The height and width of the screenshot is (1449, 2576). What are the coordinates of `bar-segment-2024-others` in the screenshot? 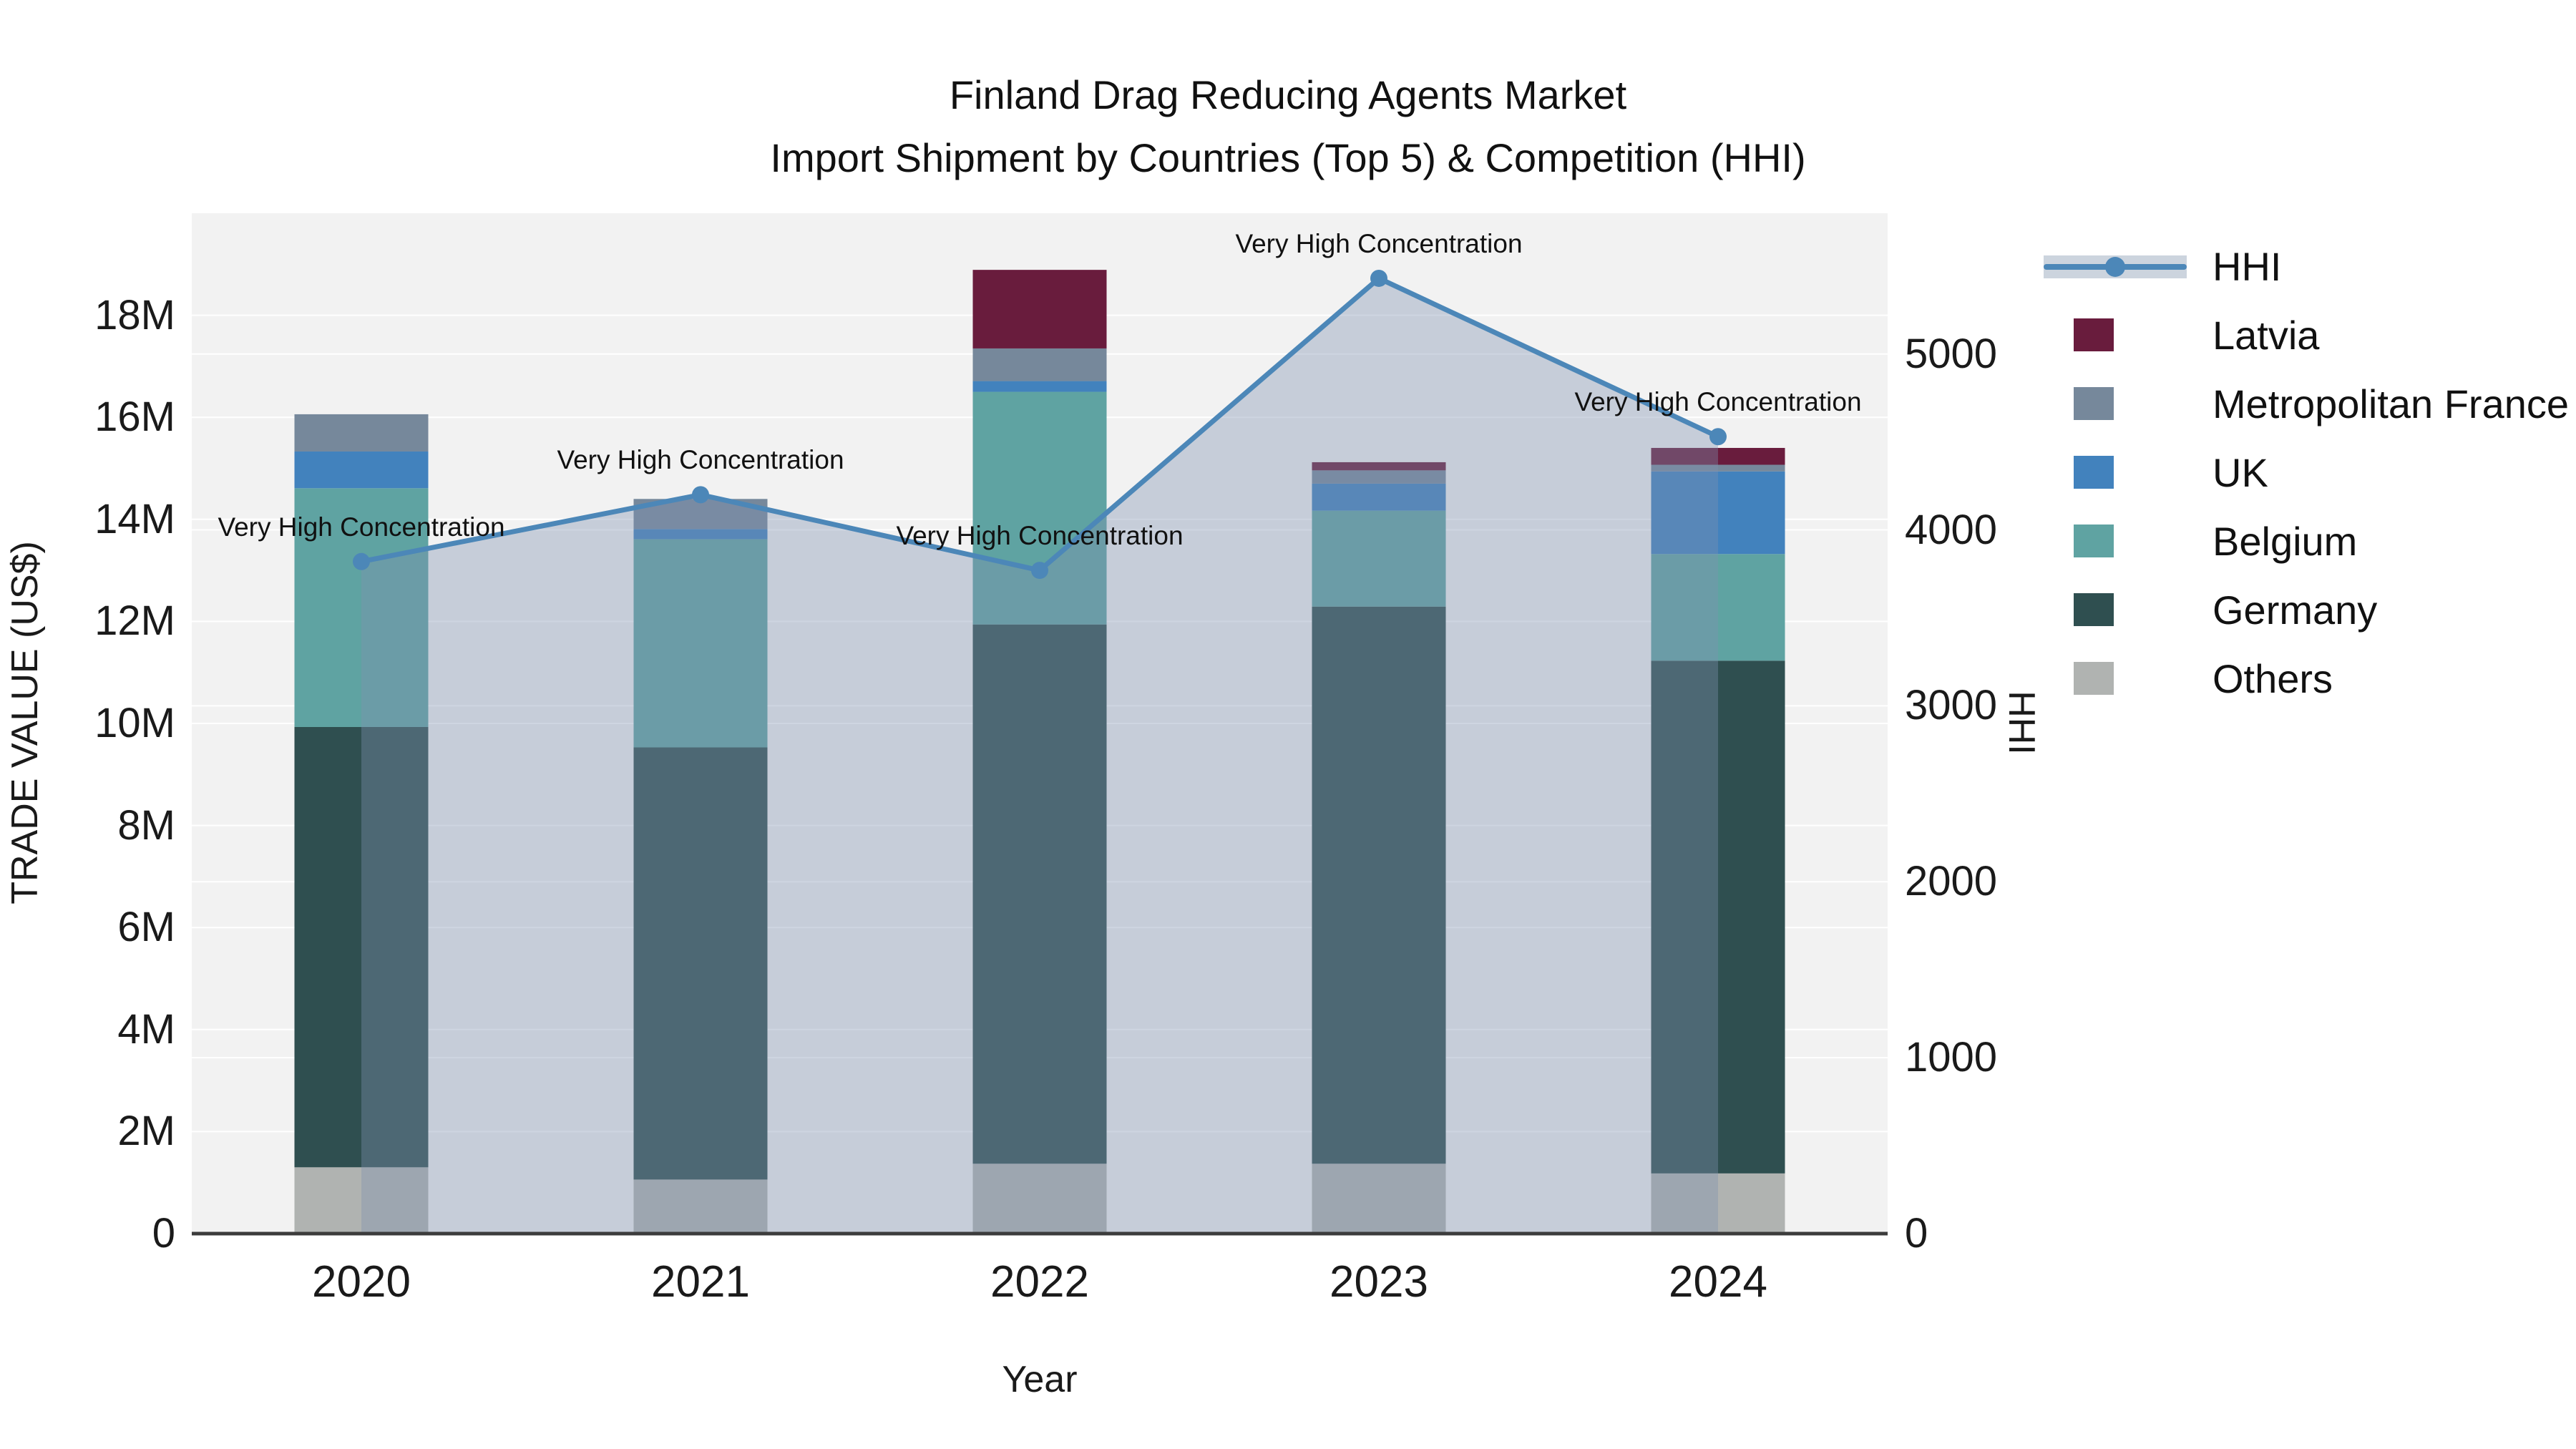 It's located at (1718, 1203).